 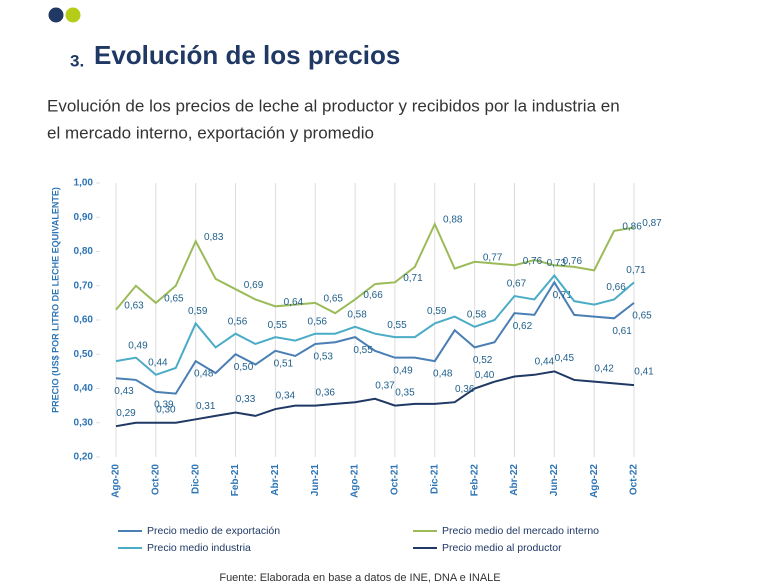 What do you see at coordinates (634, 480) in the screenshot?
I see `x-tick-label: Oct-22` at bounding box center [634, 480].